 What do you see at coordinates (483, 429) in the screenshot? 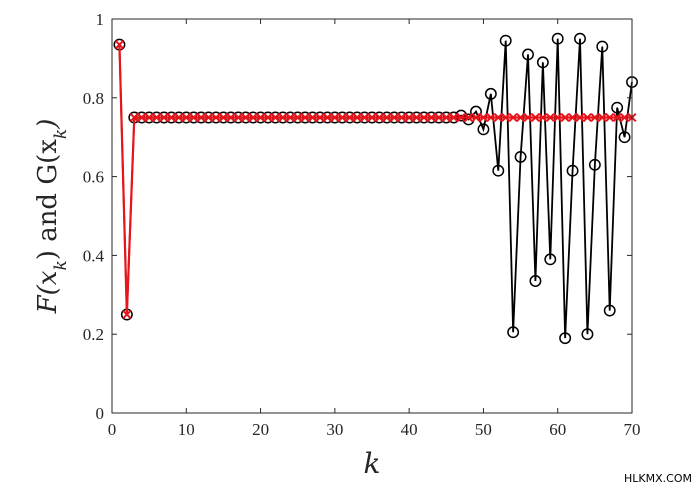
I see `x-tick-label: 50` at bounding box center [483, 429].